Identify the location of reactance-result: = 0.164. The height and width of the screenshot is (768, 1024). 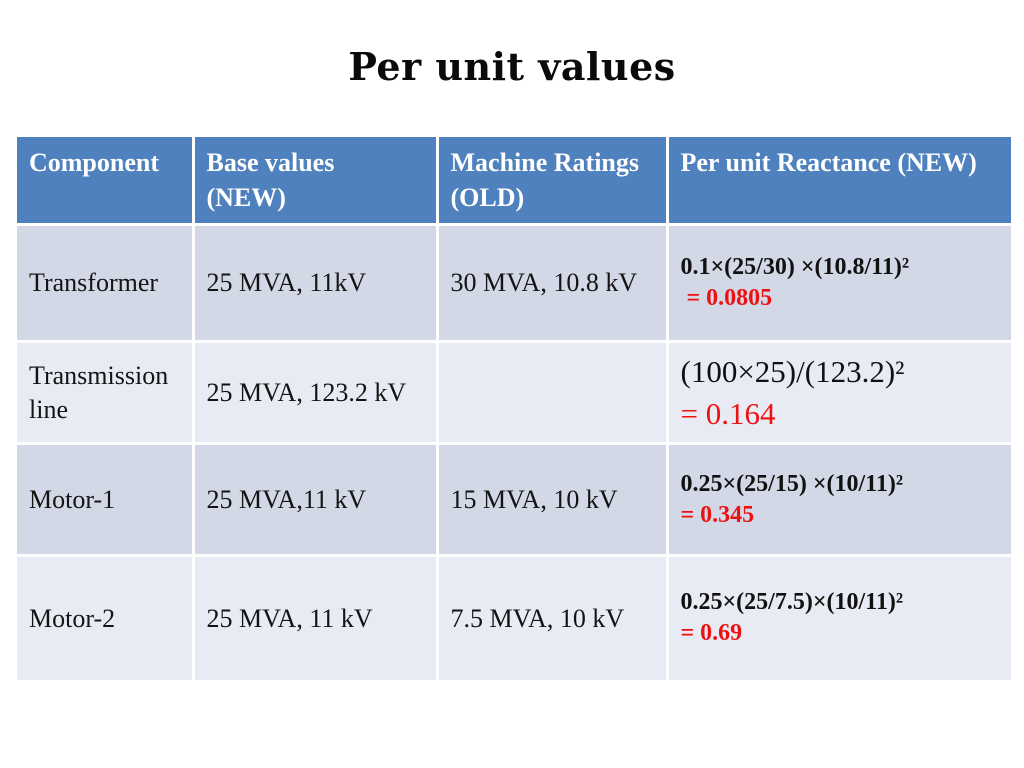
(728, 413).